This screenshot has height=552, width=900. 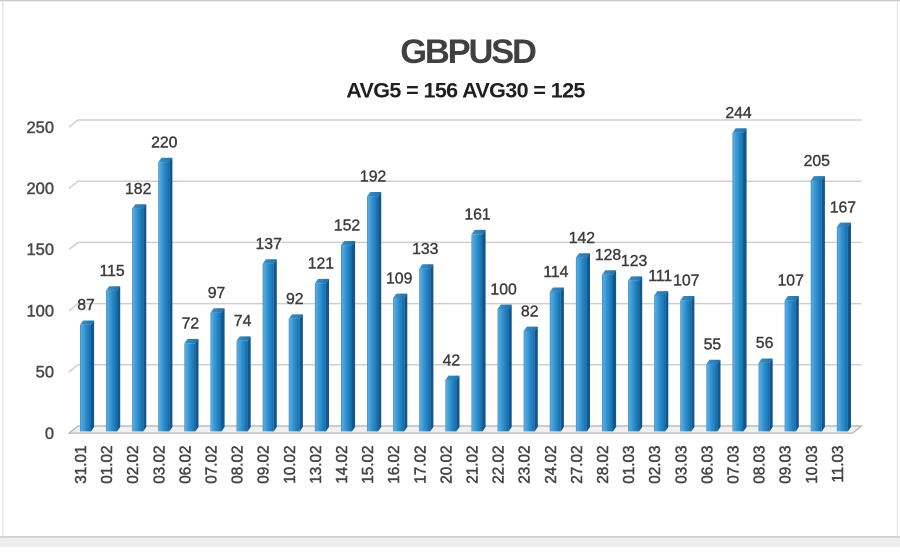 I want to click on svg-text: 137, so click(x=269, y=244).